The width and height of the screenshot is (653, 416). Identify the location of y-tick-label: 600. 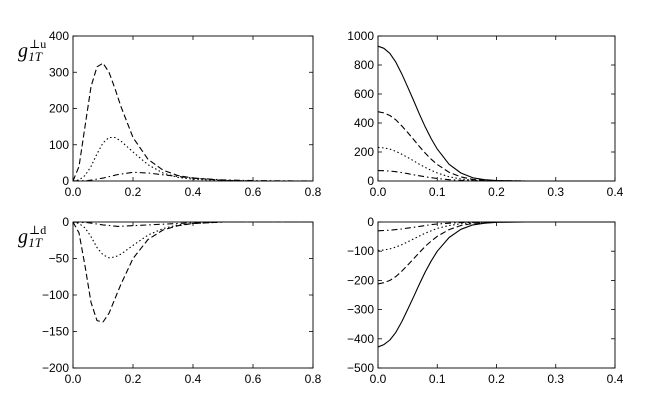
(364, 94).